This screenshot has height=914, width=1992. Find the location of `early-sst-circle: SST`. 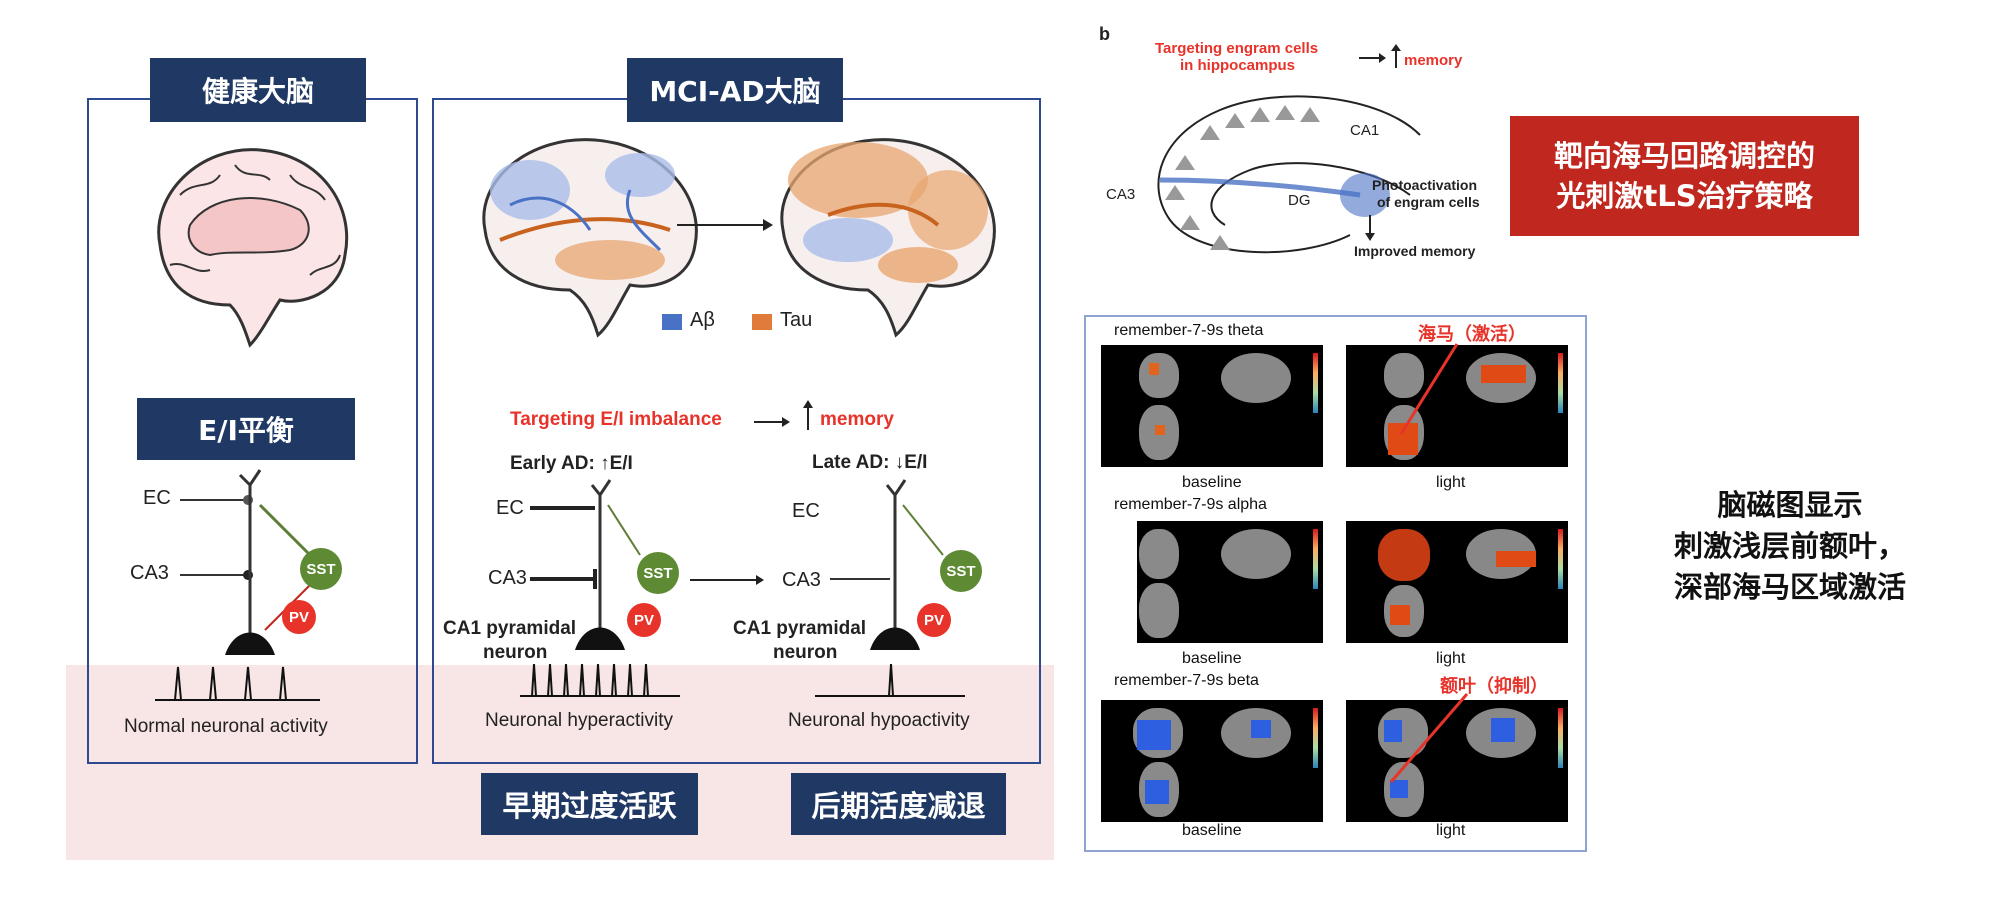

early-sst-circle: SST is located at coordinates (658, 573).